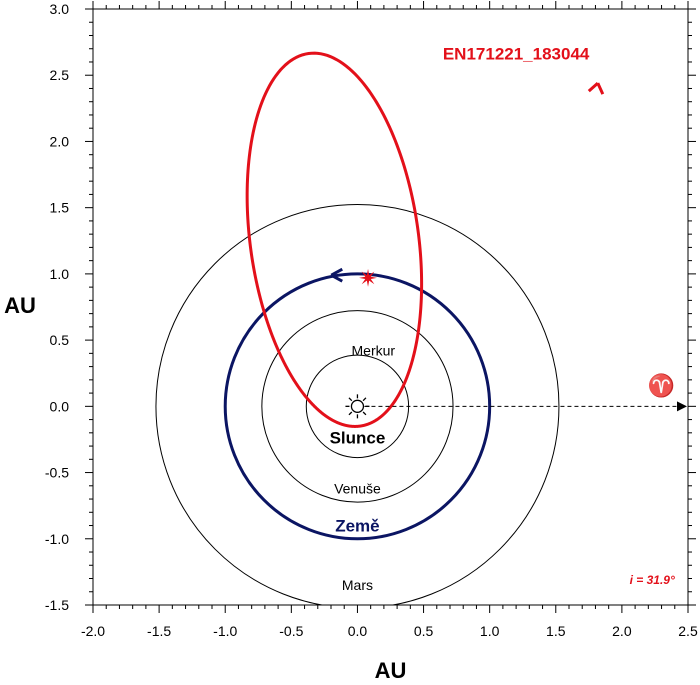 This screenshot has height=685, width=700. What do you see at coordinates (60, 406) in the screenshot?
I see `y-tick-label: 0.0` at bounding box center [60, 406].